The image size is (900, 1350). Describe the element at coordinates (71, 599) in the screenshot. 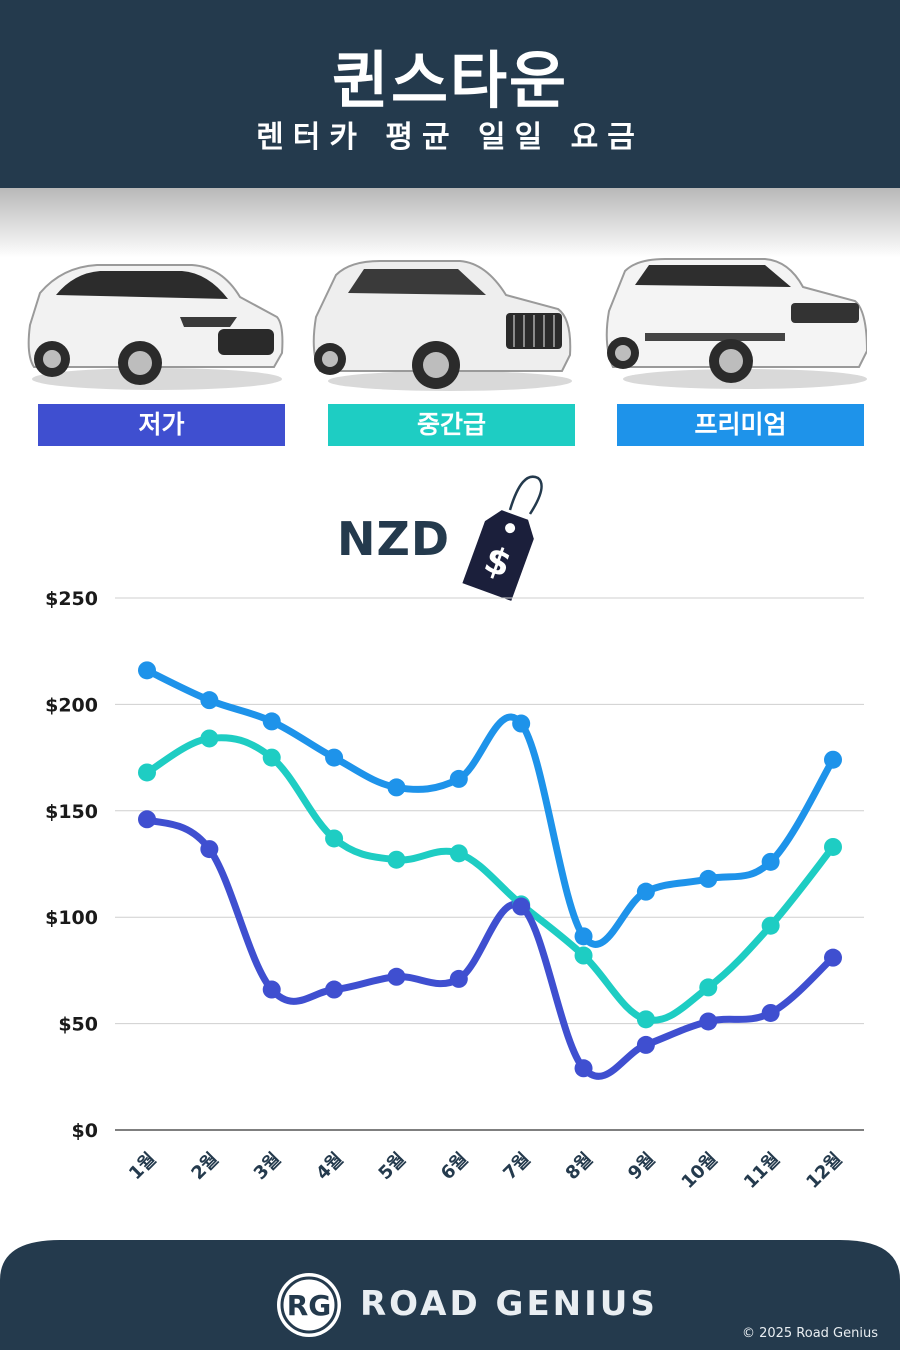

I see `y-tick-label: $250` at that location.